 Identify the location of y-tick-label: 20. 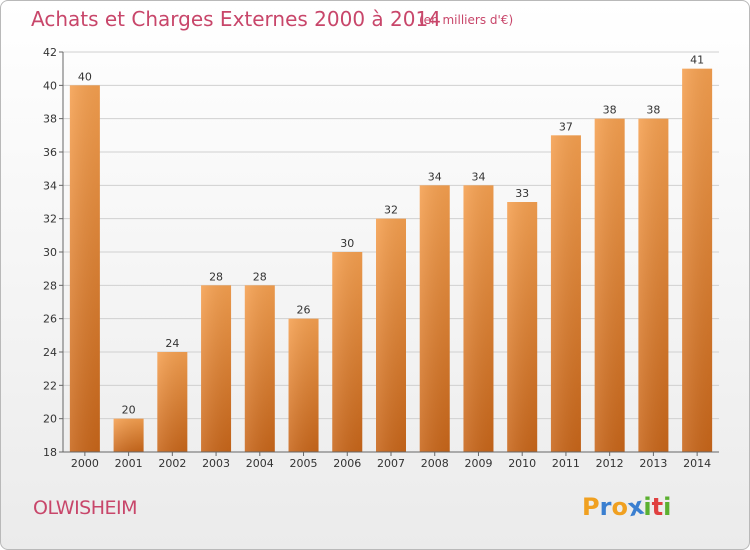
(50, 419).